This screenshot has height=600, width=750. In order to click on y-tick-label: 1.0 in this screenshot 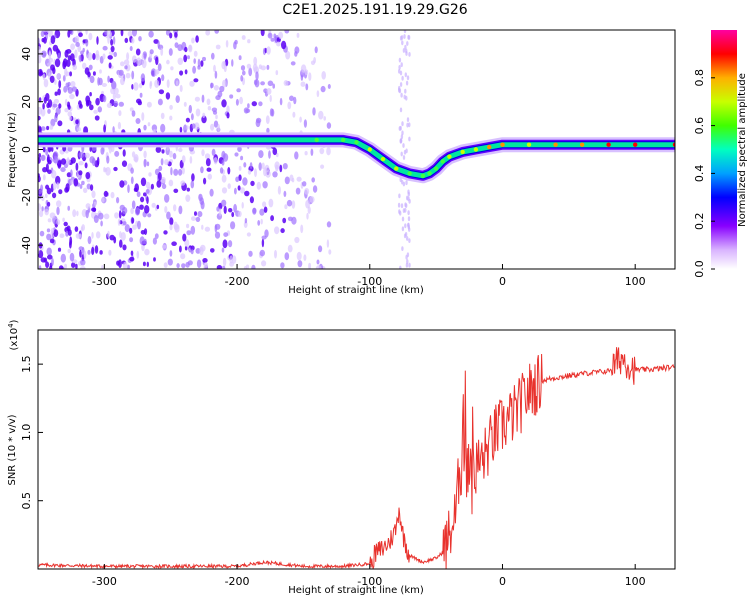, I will do `click(26, 433)`.